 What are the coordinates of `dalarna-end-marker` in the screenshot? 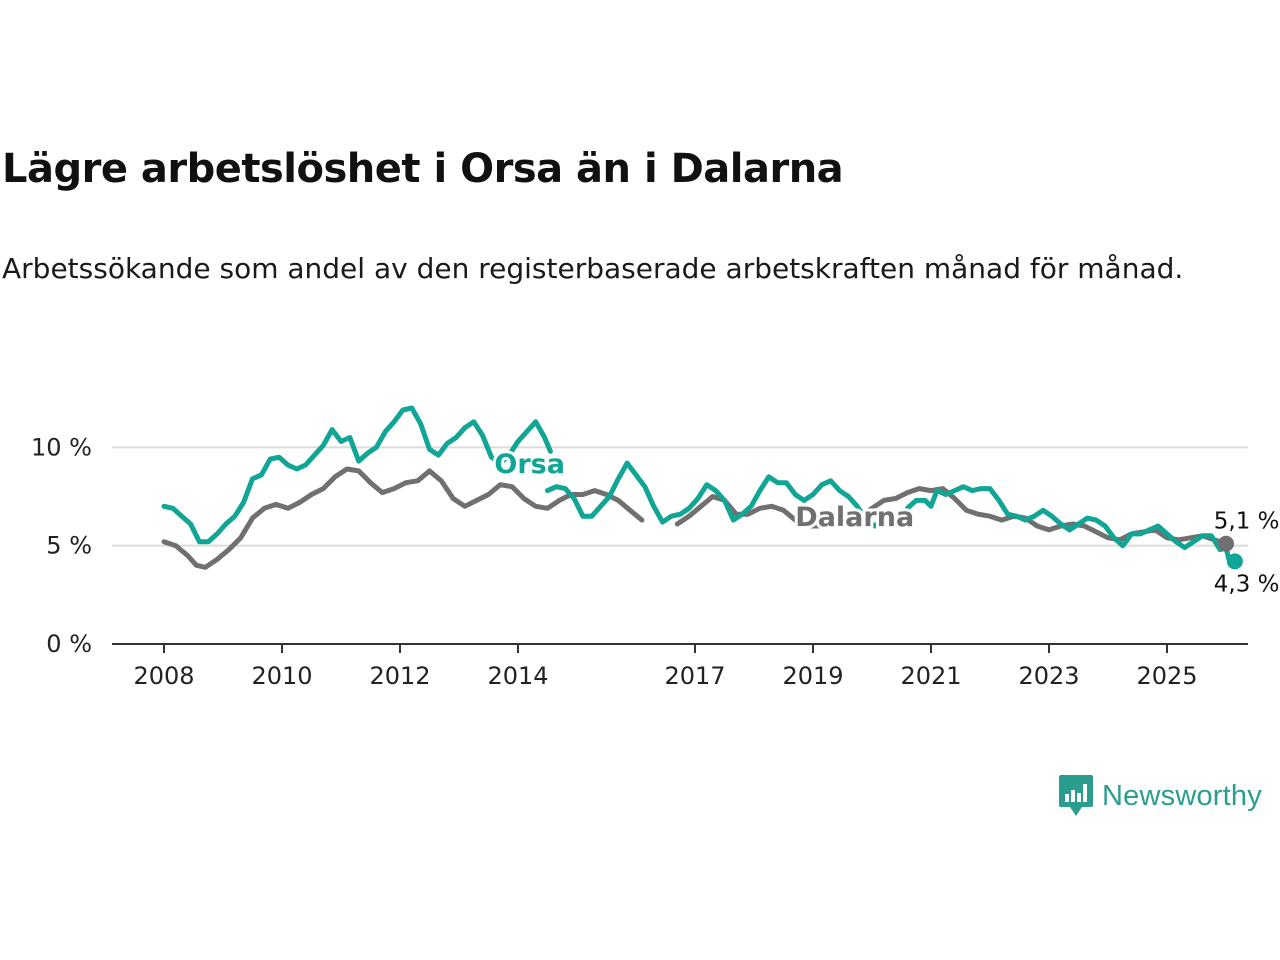 It's located at (1226, 543).